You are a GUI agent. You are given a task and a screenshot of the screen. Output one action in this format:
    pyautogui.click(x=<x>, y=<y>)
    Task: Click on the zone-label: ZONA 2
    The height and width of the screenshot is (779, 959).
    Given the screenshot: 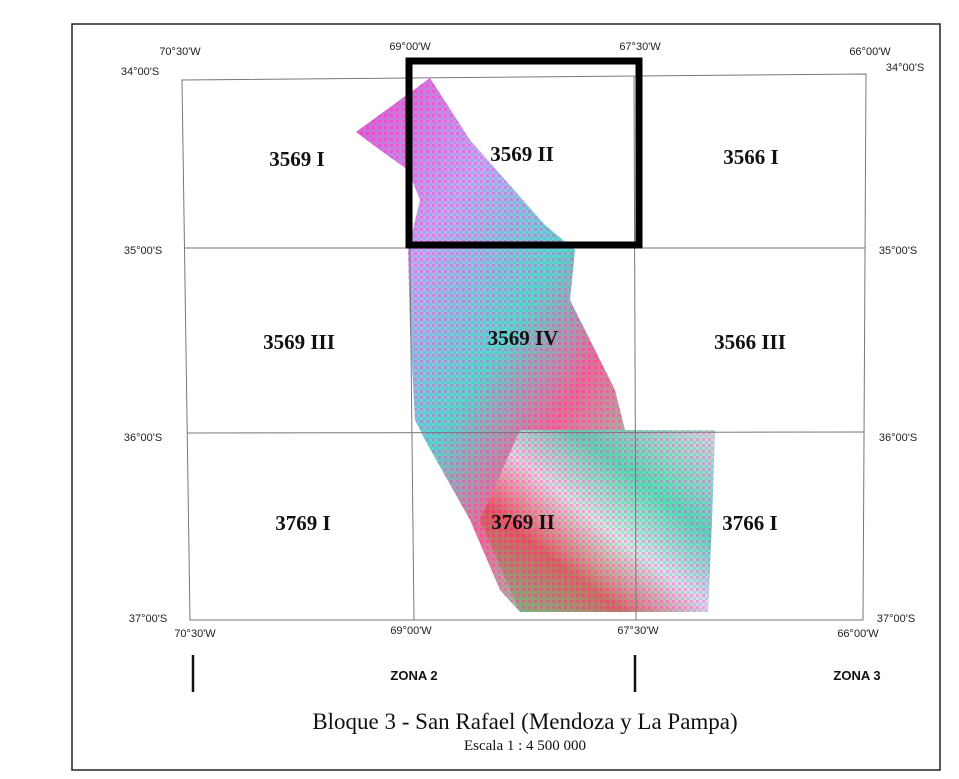 What is the action you would take?
    pyautogui.click(x=413, y=675)
    